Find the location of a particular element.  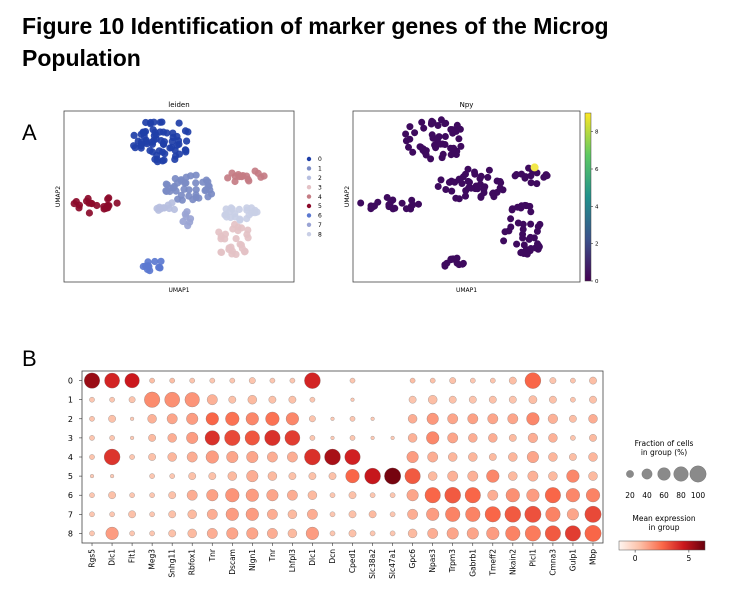

dotplot-group-label: 8 is located at coordinates (70, 533).